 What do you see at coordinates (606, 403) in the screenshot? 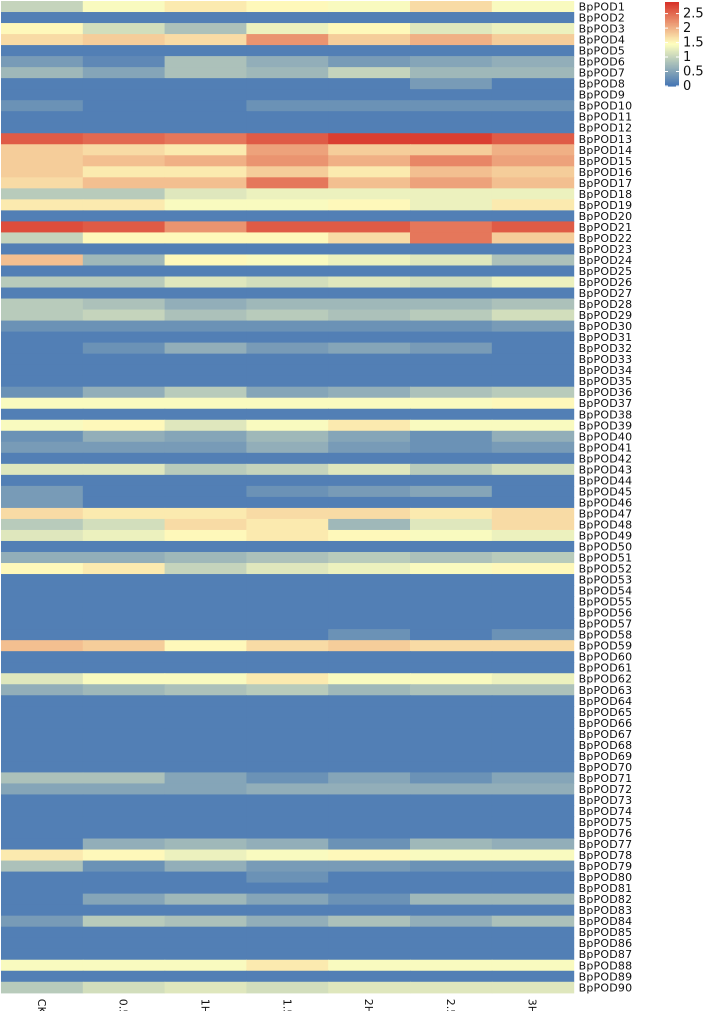
I see `row-label: BpPOD37` at bounding box center [606, 403].